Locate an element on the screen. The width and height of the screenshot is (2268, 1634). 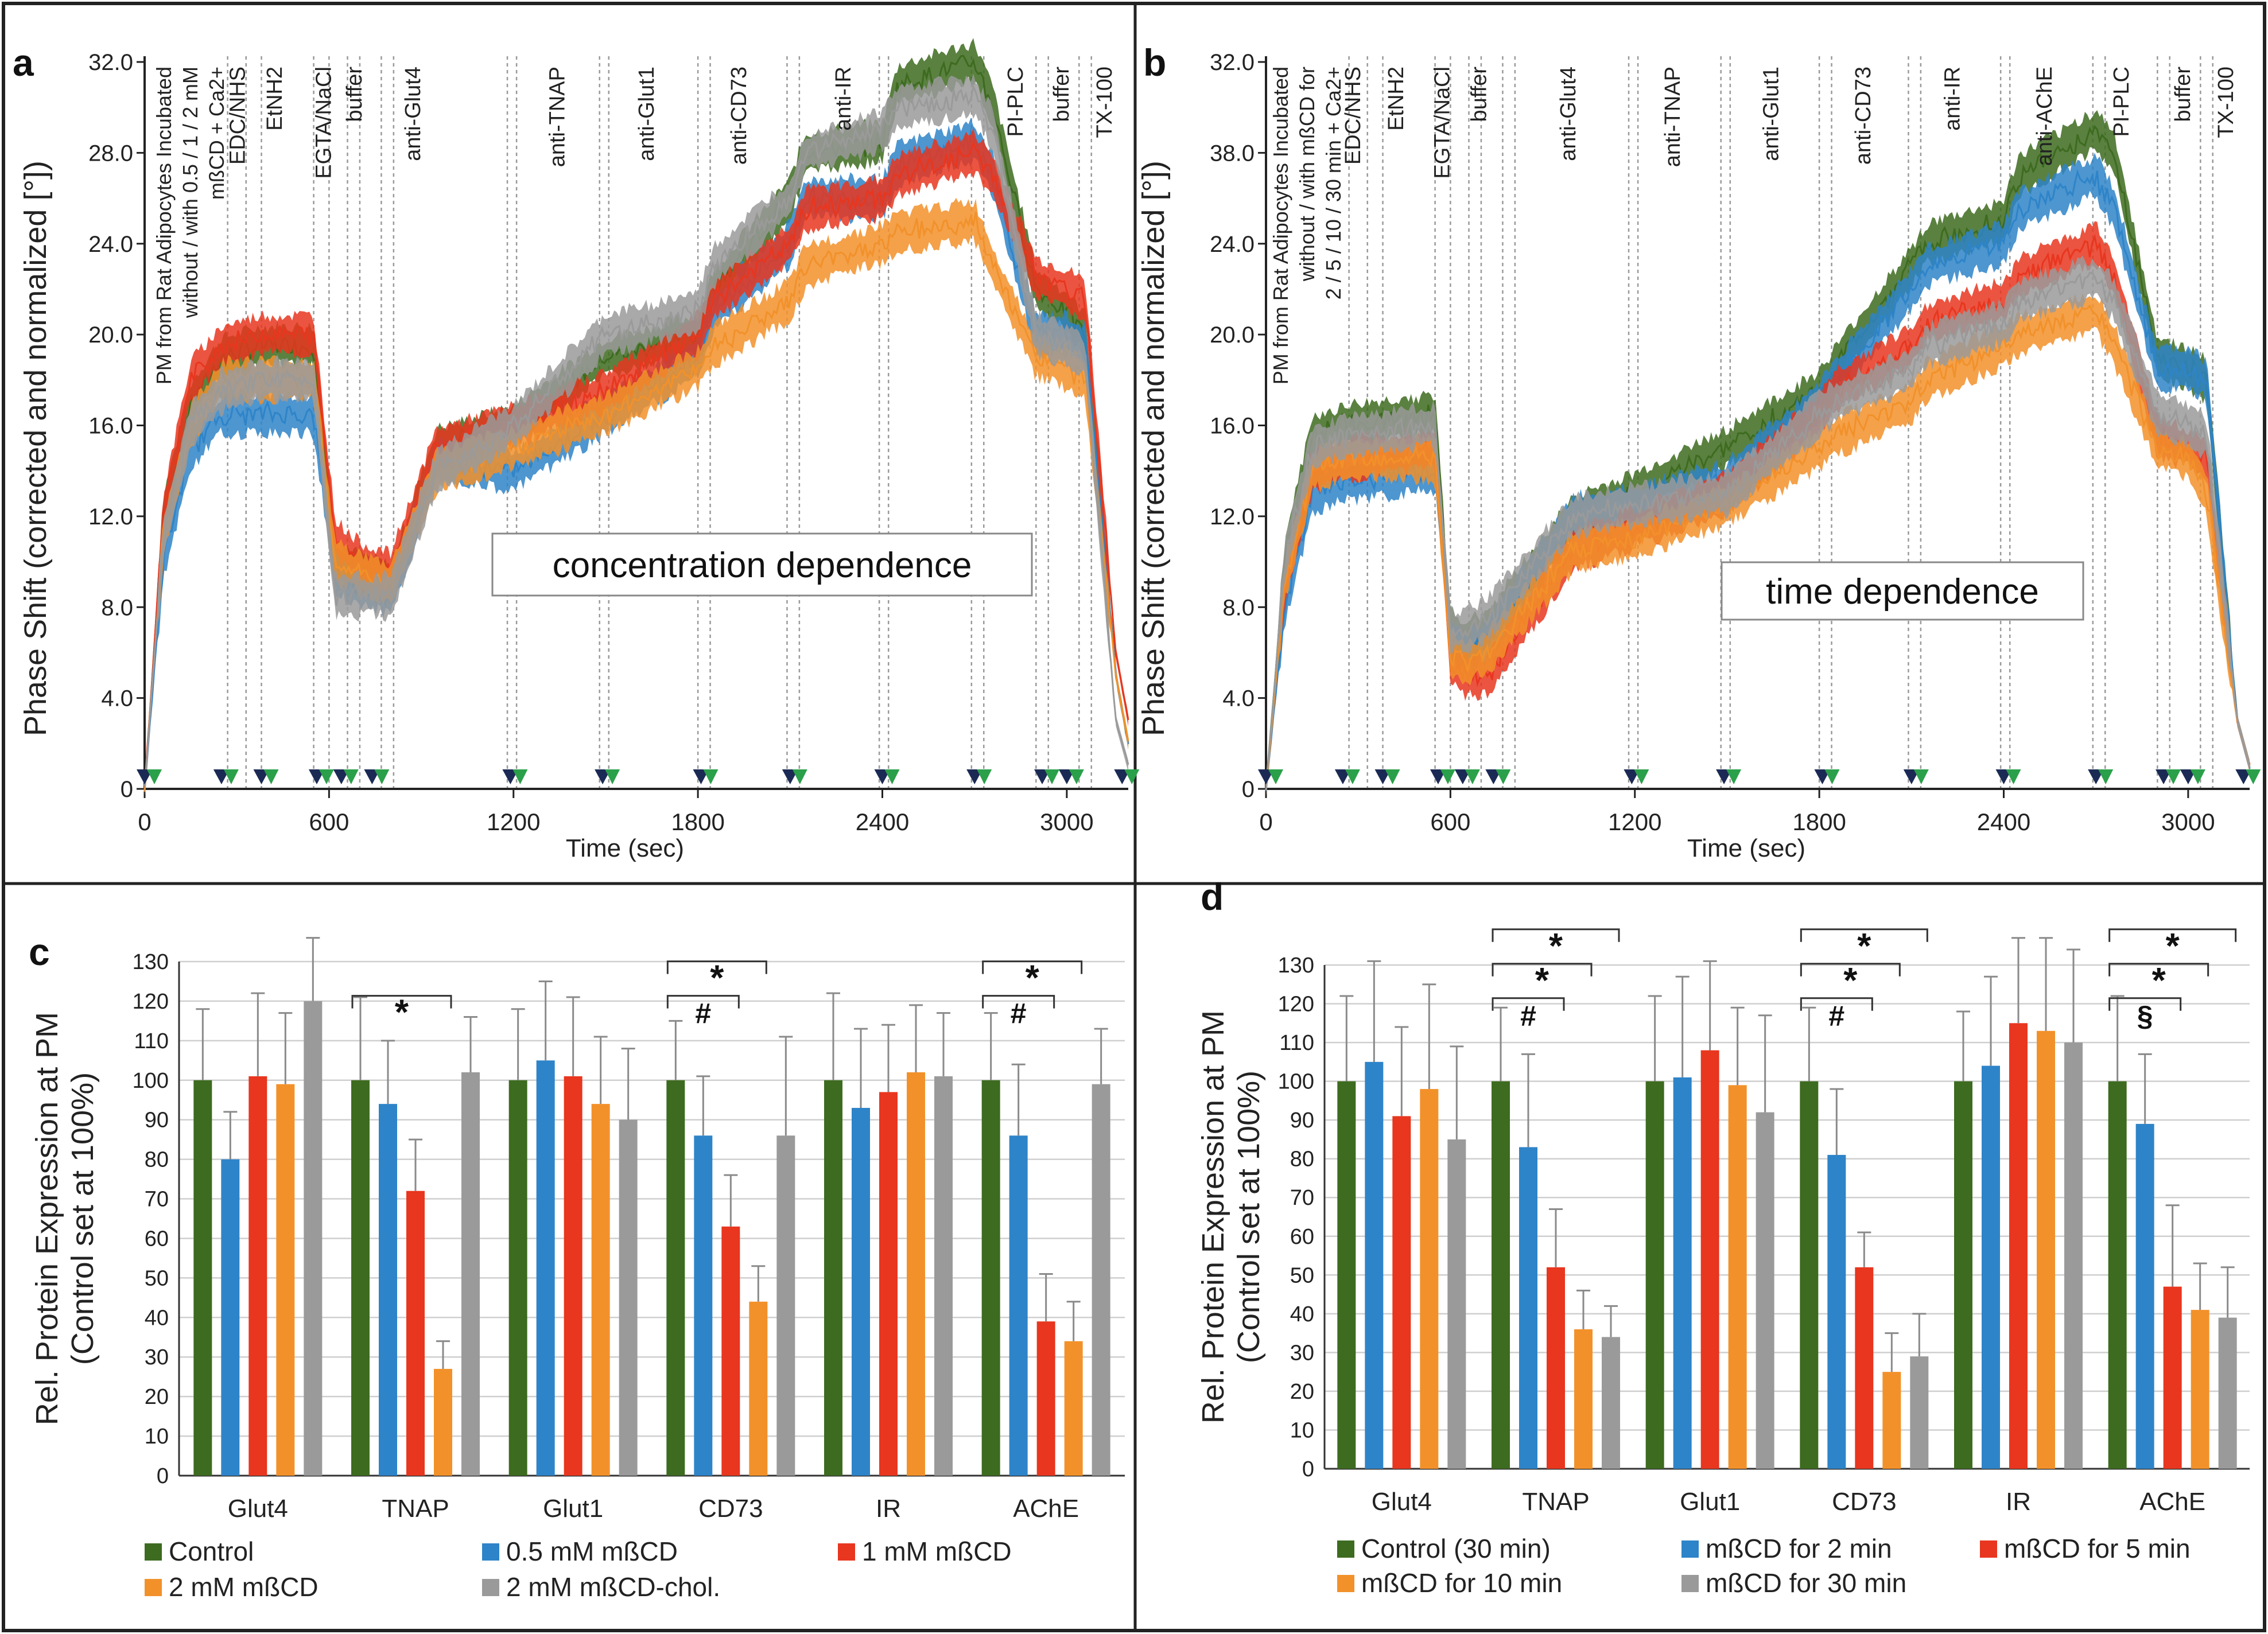
y-tick-label: 120 is located at coordinates (1296, 1005).